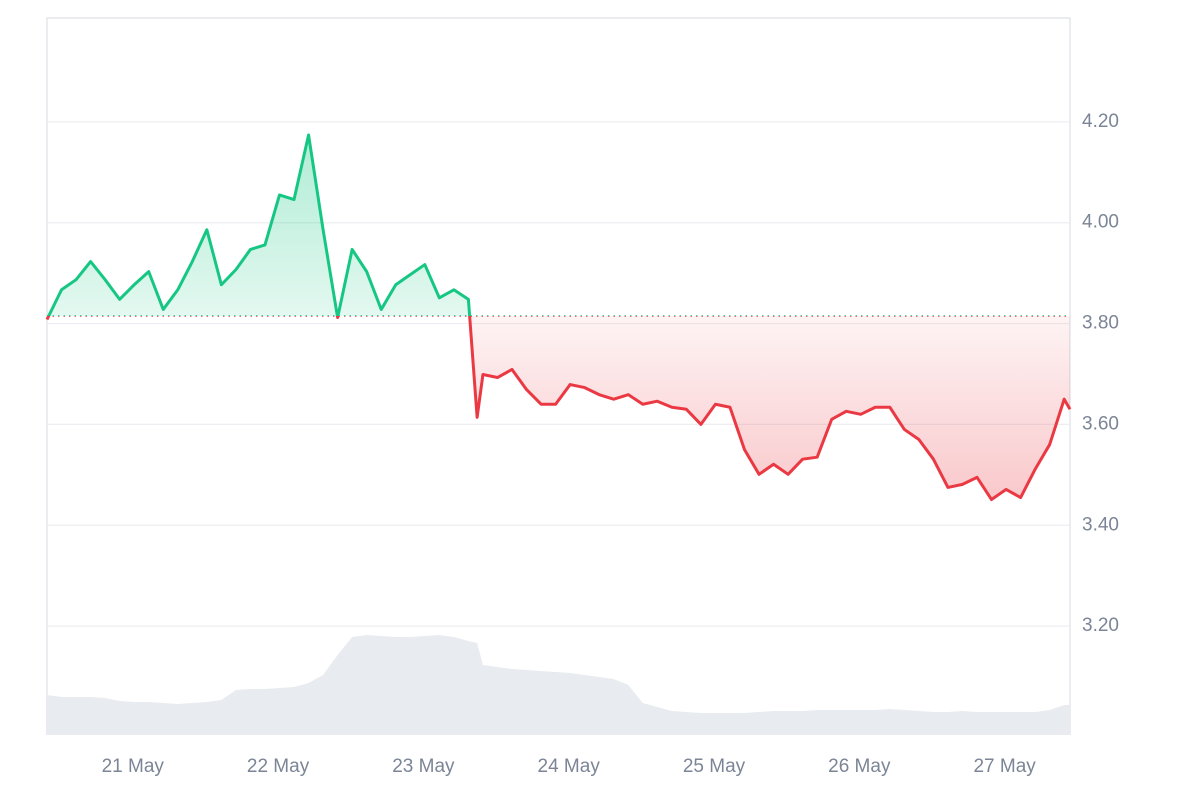 The height and width of the screenshot is (800, 1200). I want to click on y-tick-label: 3.20, so click(1100, 625).